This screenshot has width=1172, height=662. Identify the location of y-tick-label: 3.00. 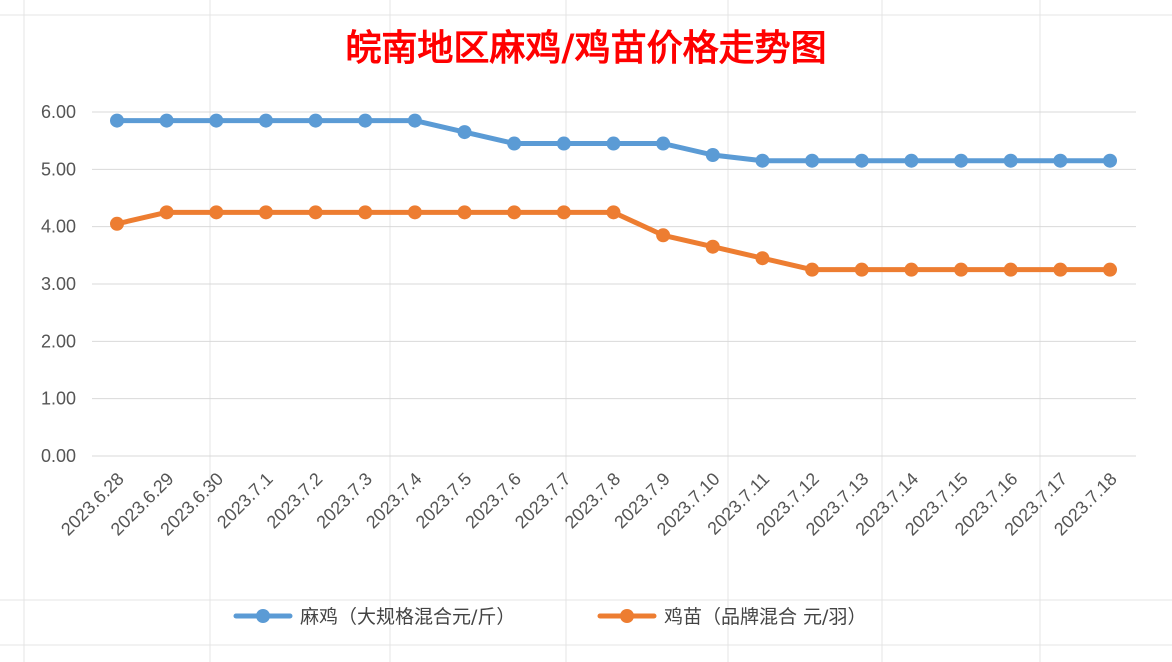
(58, 284).